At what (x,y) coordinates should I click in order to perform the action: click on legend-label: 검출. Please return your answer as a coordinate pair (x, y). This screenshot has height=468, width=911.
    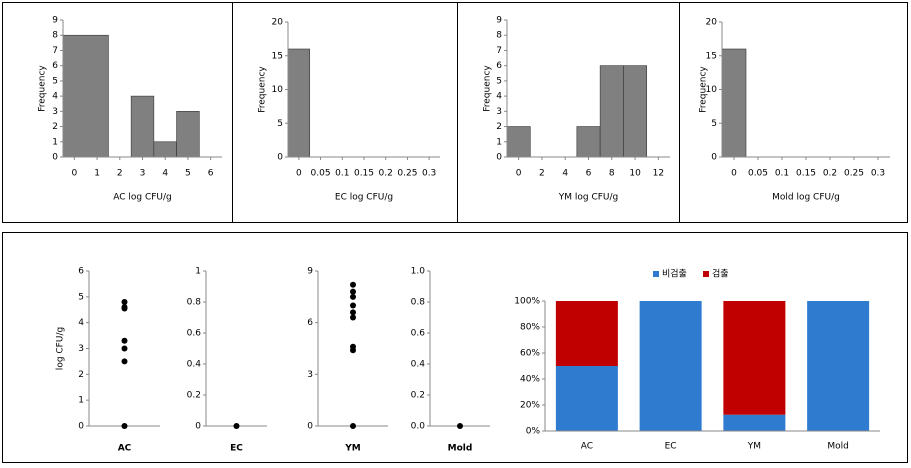
    Looking at the image, I should click on (720, 274).